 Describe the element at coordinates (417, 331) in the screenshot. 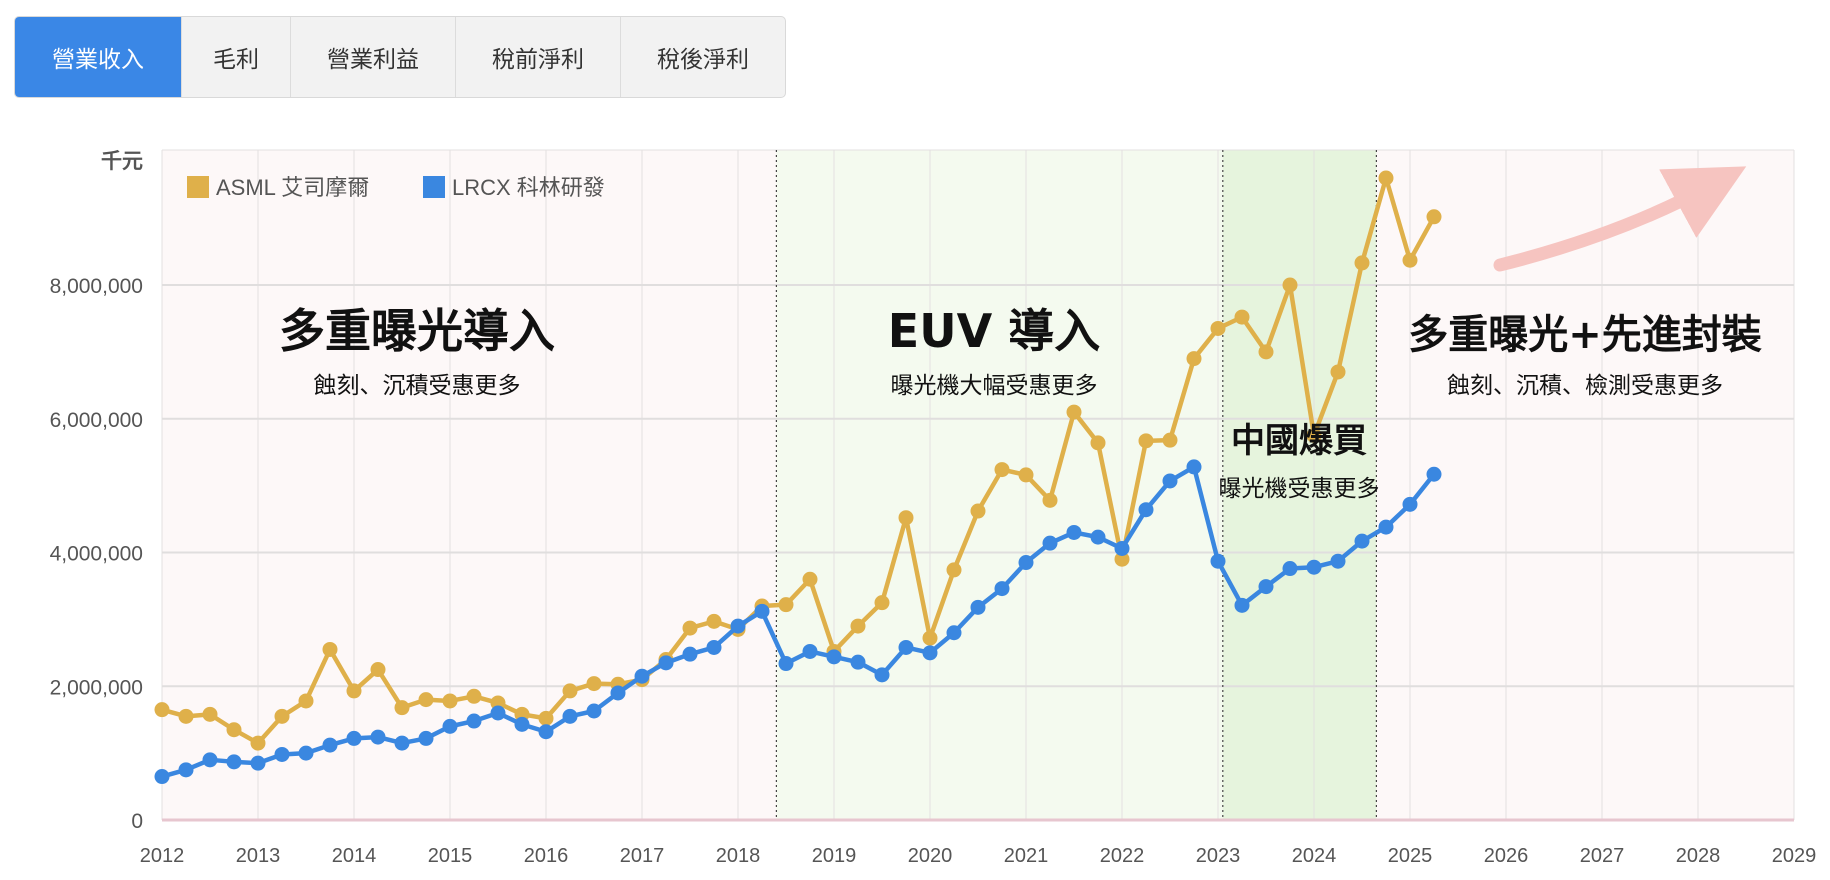

I see `annotation-title-multipatterning: 多重曝光導入` at that location.